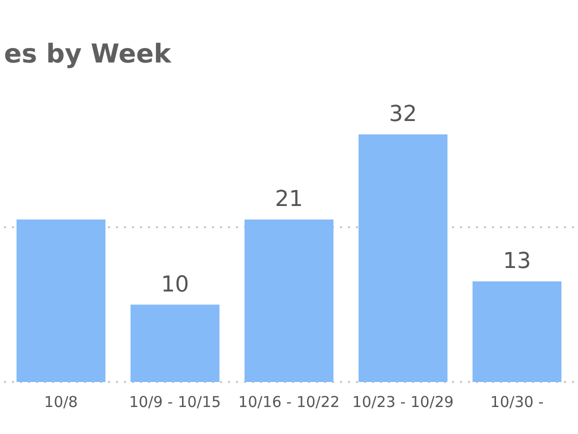 Image resolution: width=578 pixels, height=434 pixels. I want to click on data-label: 32, so click(403, 115).